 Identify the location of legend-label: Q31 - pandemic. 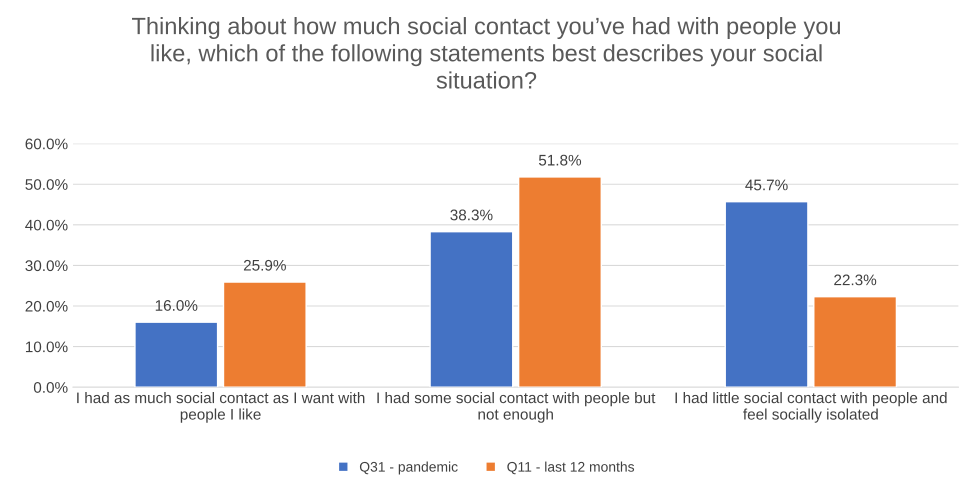
(409, 468).